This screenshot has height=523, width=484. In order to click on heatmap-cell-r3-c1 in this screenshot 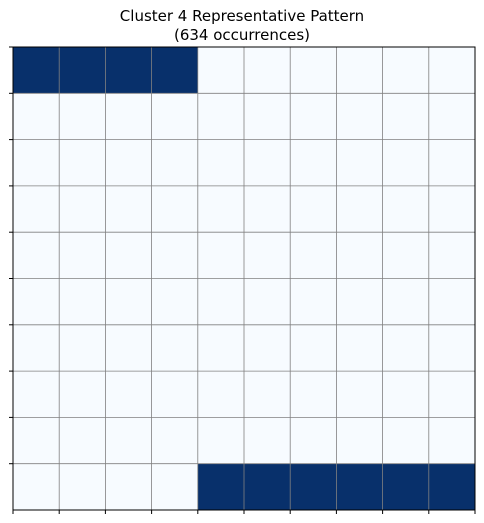, I will do `click(82, 209)`.